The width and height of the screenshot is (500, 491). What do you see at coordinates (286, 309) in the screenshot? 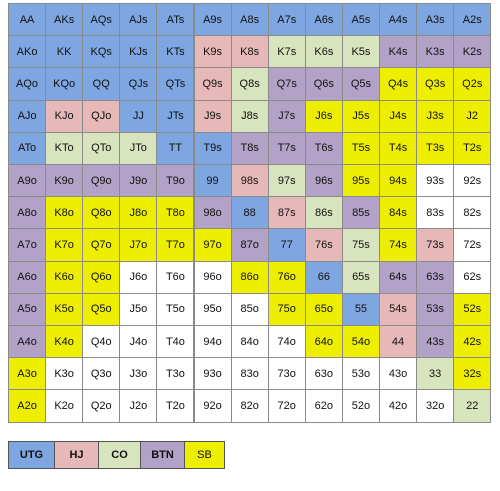
I see `hand-cell: 75o` at bounding box center [286, 309].